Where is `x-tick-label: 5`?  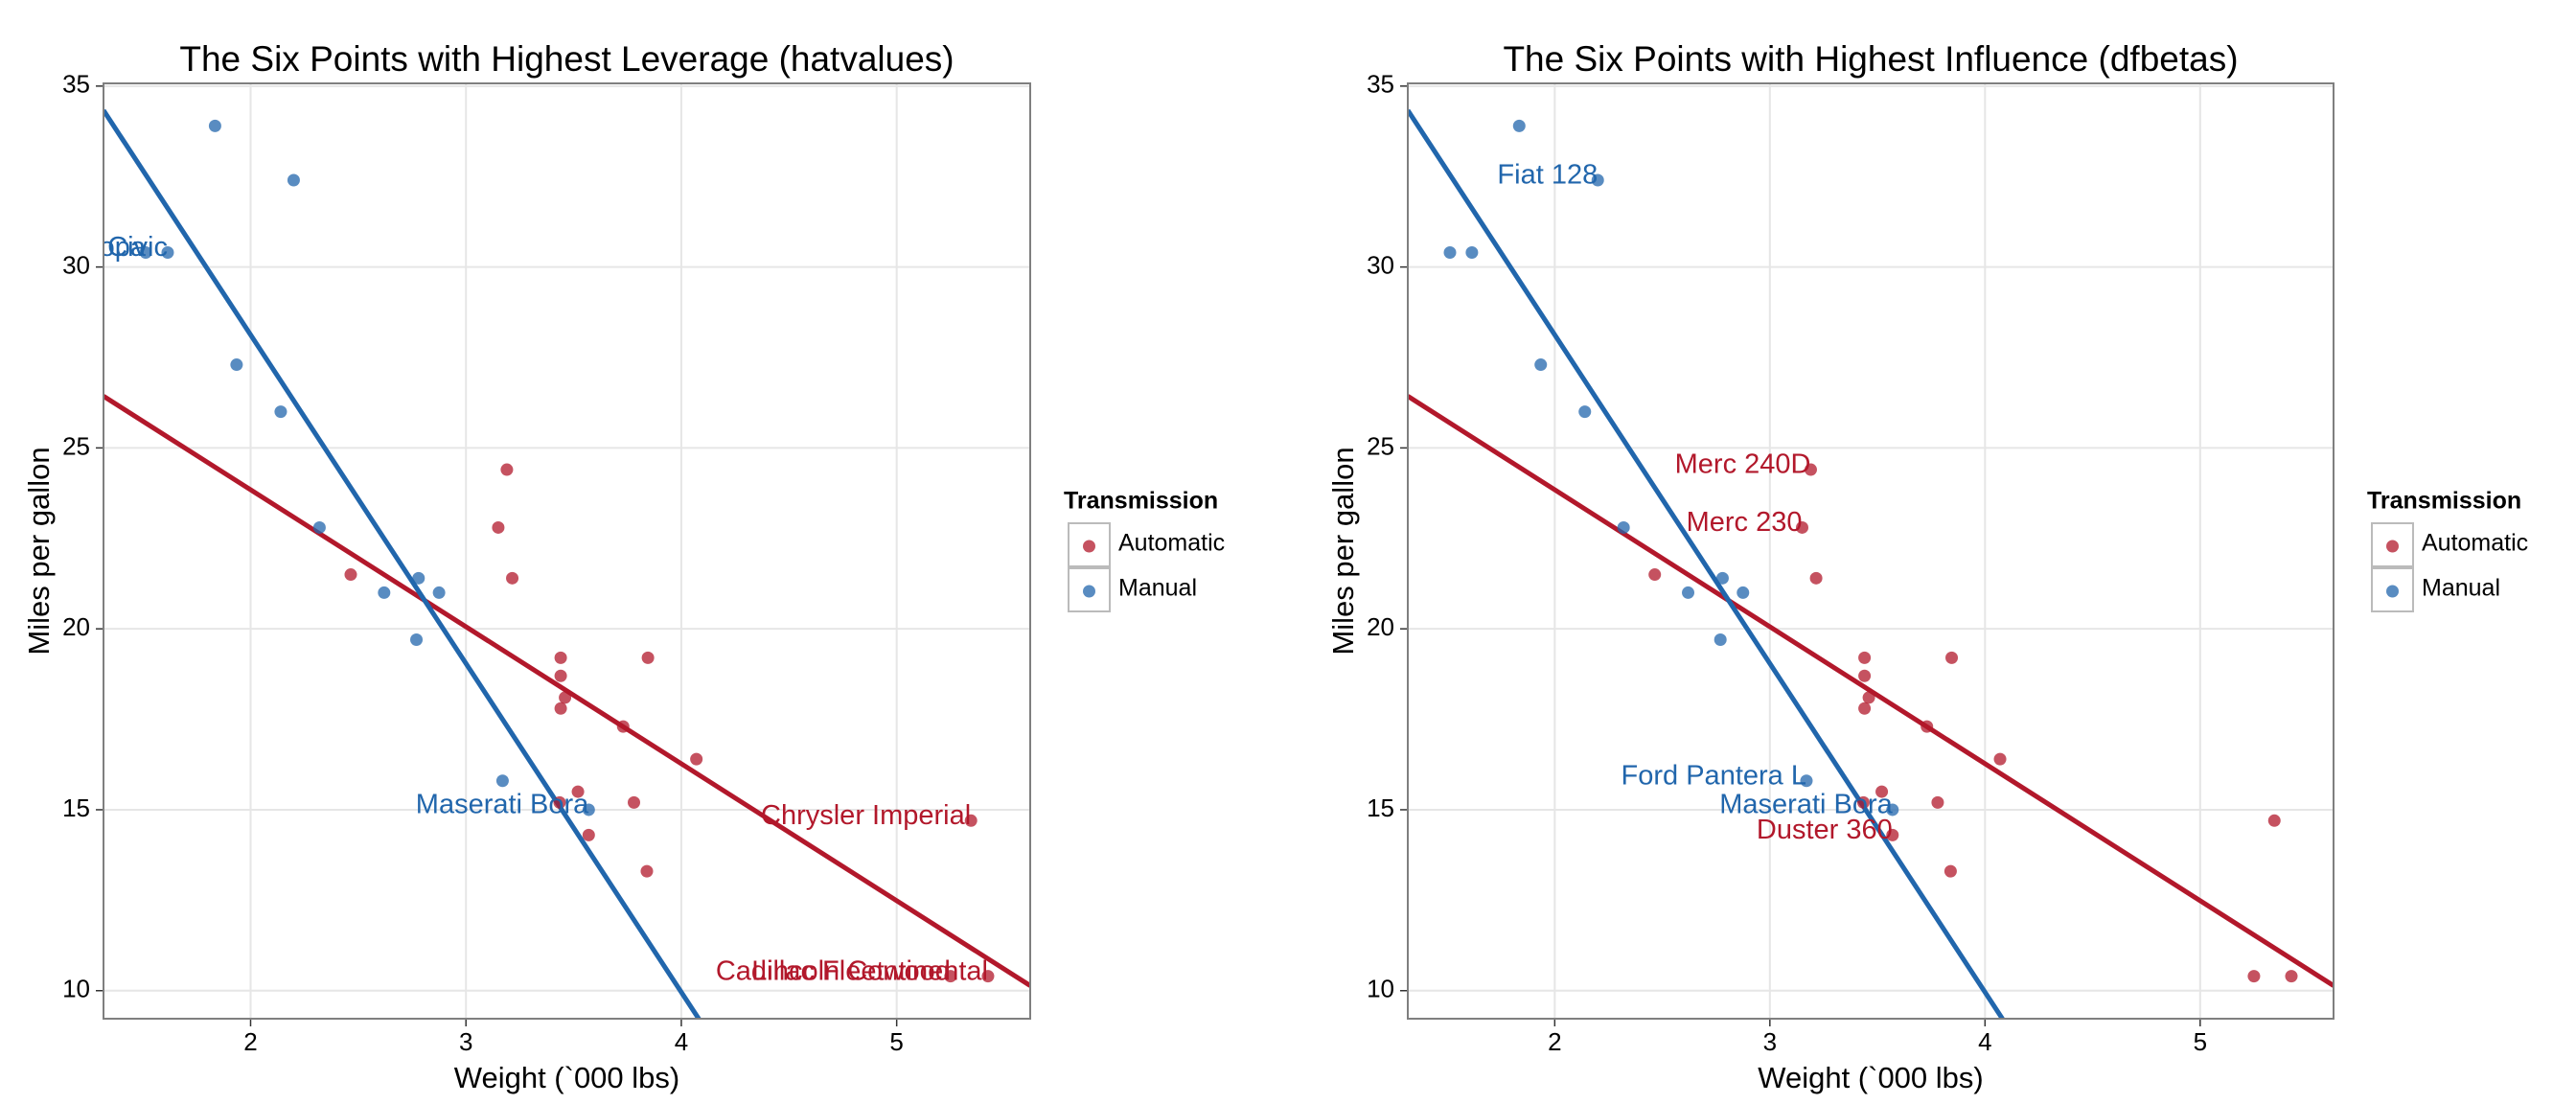 x-tick-label: 5 is located at coordinates (2200, 1041).